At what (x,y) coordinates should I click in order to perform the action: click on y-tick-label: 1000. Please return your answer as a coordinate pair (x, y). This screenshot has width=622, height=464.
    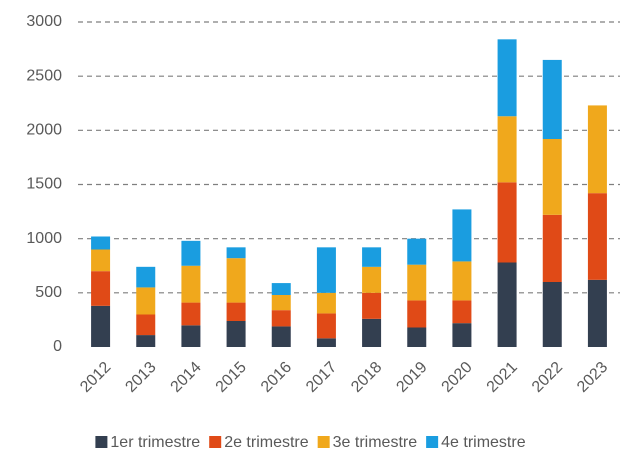
    Looking at the image, I should click on (44, 238).